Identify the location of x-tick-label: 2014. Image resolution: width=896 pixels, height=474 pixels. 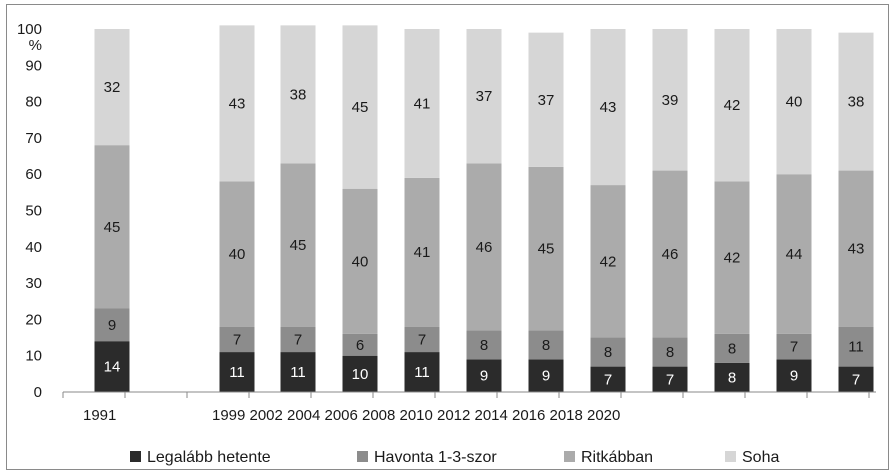
(491, 415).